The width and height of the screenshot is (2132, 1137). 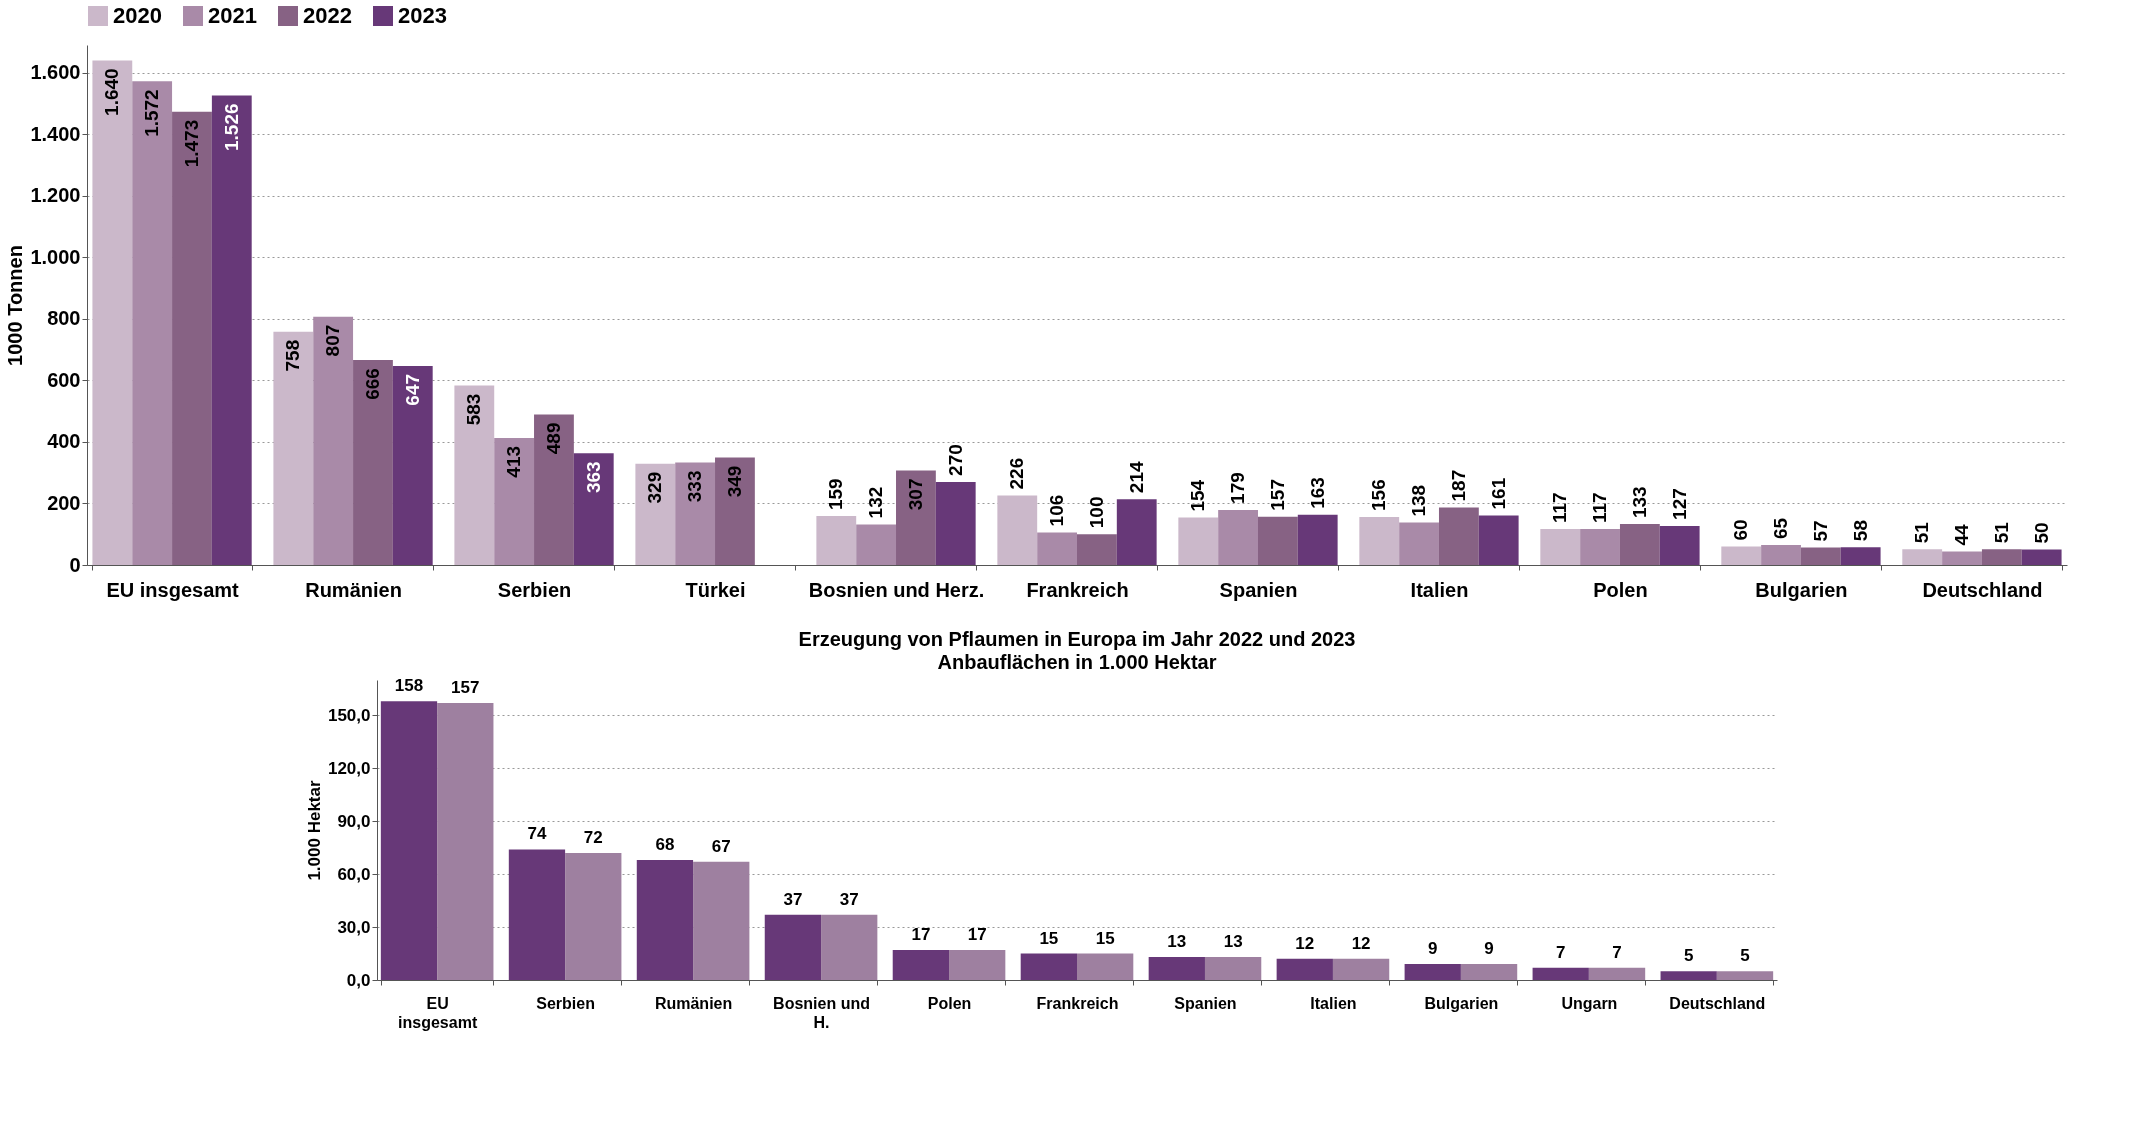 What do you see at coordinates (836, 494) in the screenshot?
I see `text: 159` at bounding box center [836, 494].